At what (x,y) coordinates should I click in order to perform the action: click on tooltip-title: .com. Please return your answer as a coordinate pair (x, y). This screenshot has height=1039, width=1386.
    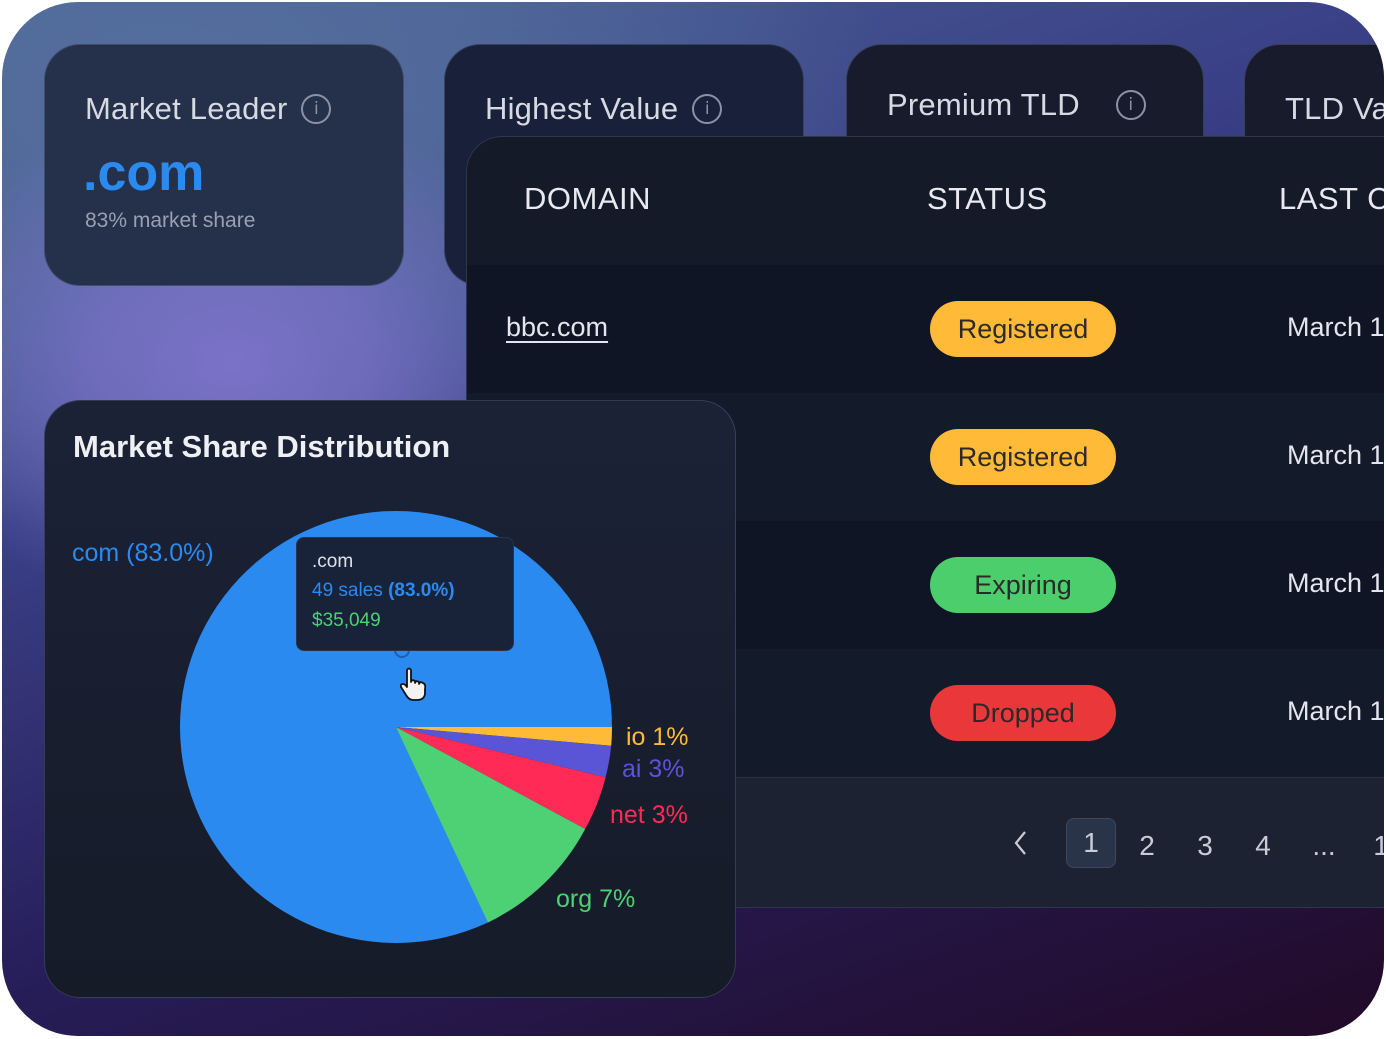
    Looking at the image, I should click on (333, 561).